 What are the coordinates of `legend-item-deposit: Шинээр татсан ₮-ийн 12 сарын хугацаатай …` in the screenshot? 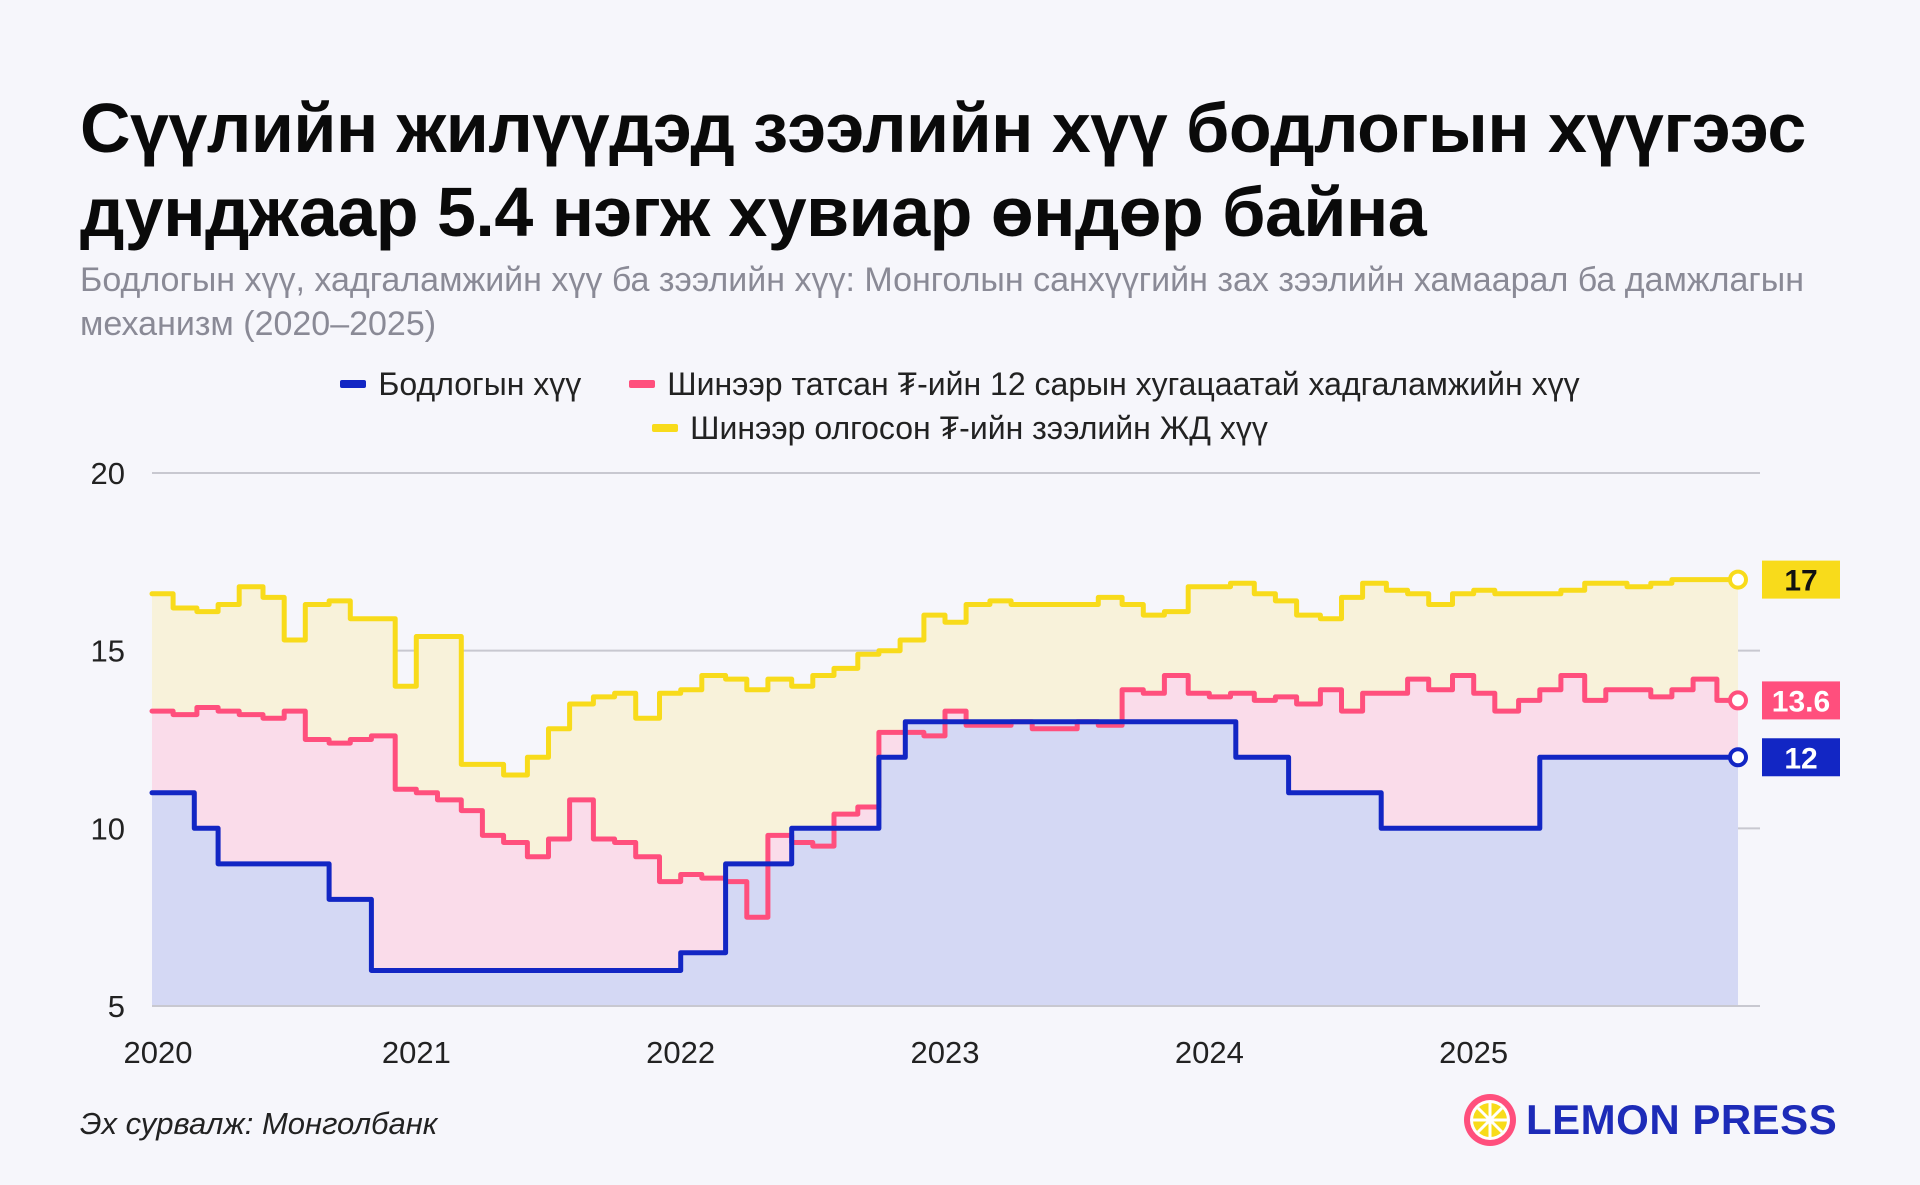 It's located at (1104, 384).